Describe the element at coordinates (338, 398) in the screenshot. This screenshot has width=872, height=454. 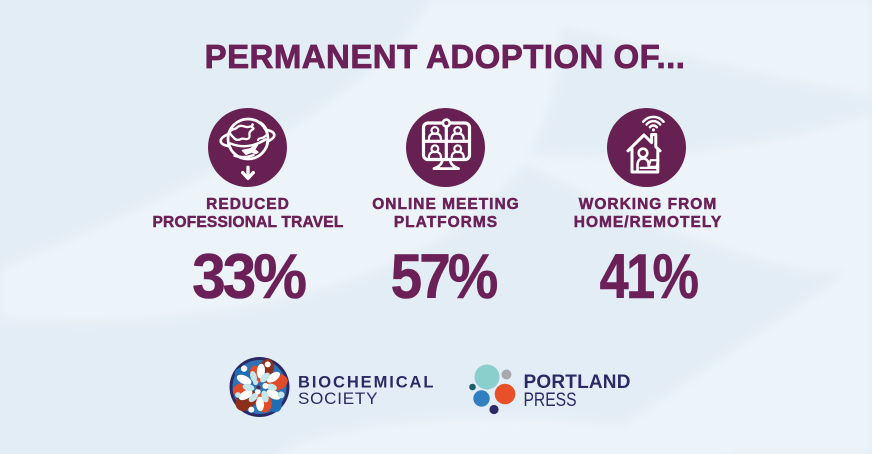
I see `svg-text: SOCIETY` at that location.